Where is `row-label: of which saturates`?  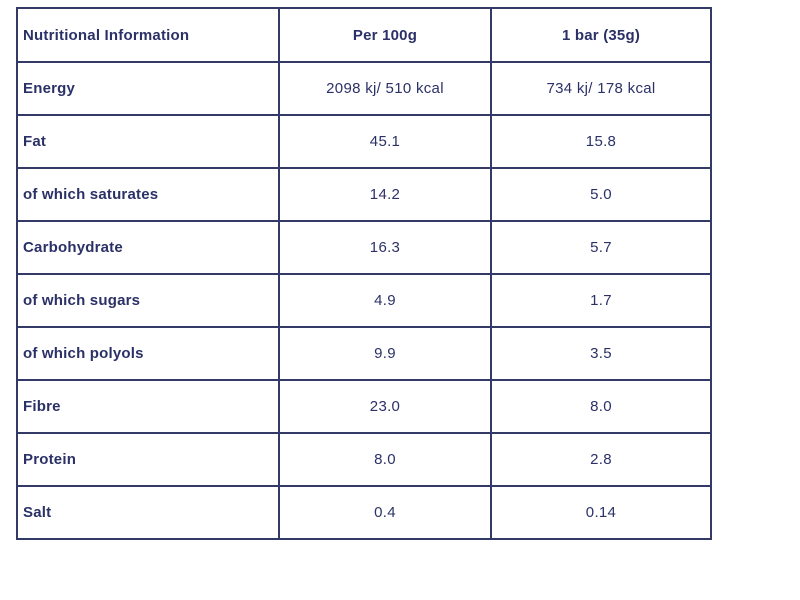 row-label: of which saturates is located at coordinates (148, 194).